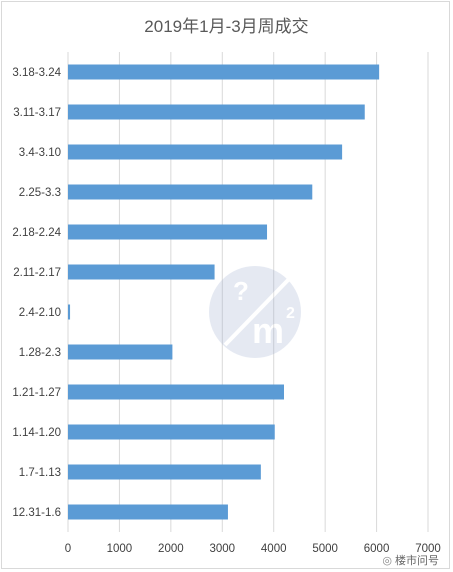 The width and height of the screenshot is (453, 572). I want to click on x-tick-label: 6000, so click(377, 549).